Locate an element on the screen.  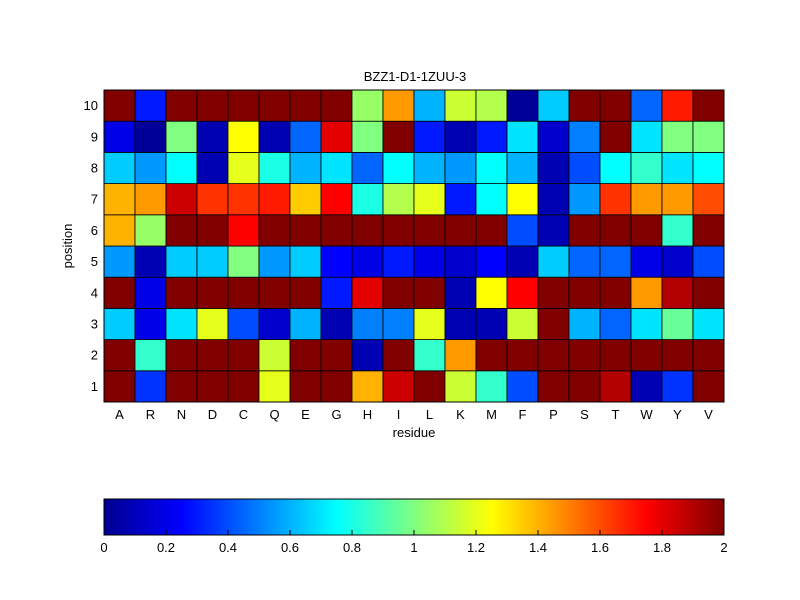
colorbar is located at coordinates (414, 517).